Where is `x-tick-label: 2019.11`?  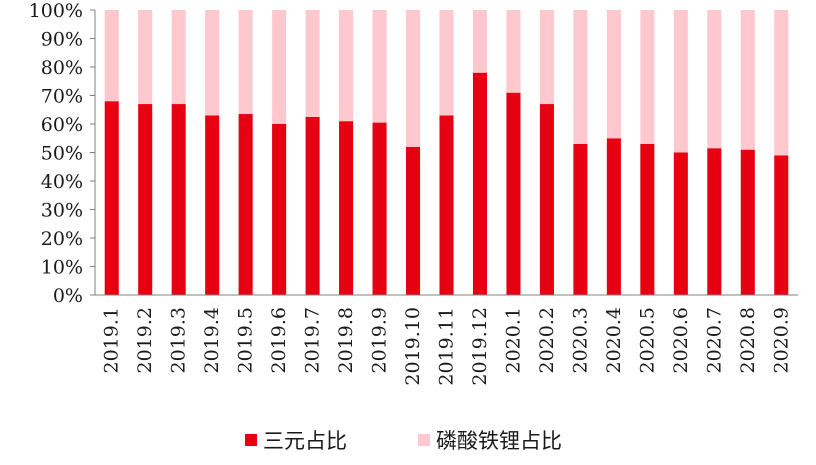
x-tick-label: 2019.11 is located at coordinates (447, 346).